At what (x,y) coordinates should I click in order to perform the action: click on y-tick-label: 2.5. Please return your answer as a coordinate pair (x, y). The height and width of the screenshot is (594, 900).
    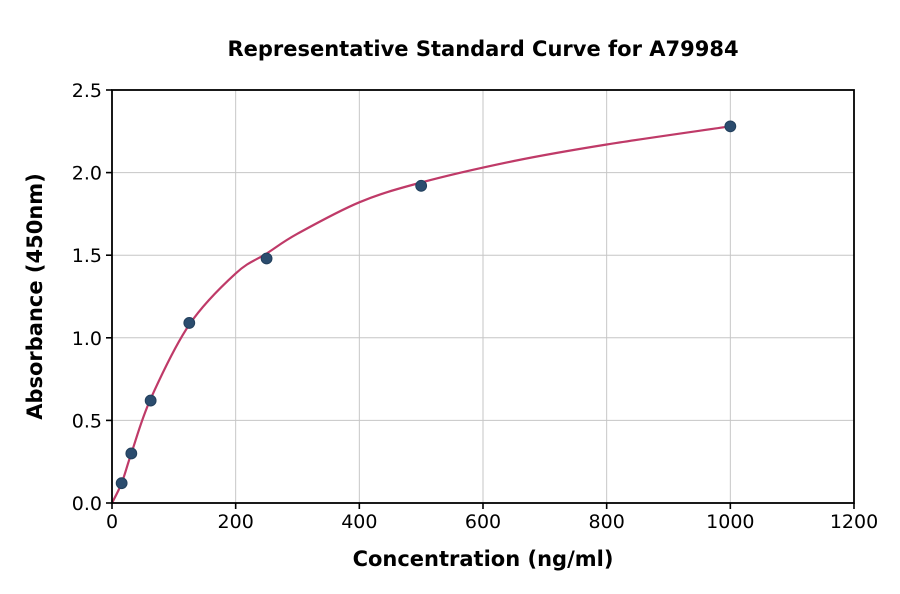
    Looking at the image, I should click on (87, 91).